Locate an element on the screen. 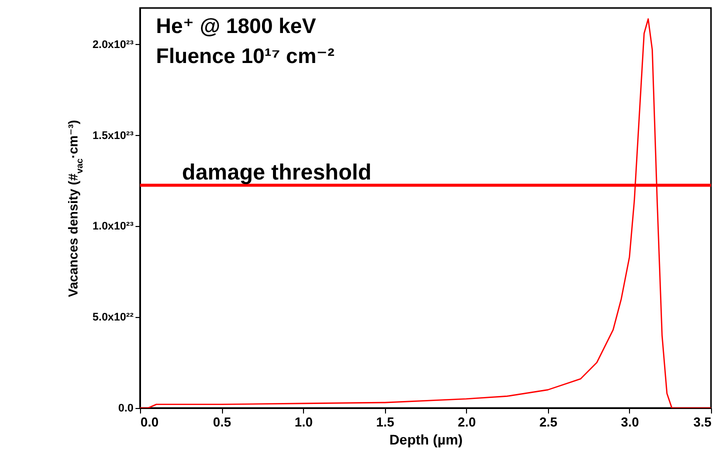 The height and width of the screenshot is (466, 725). annotation: Fluence 10¹⁷ cm⁻² is located at coordinates (245, 56).